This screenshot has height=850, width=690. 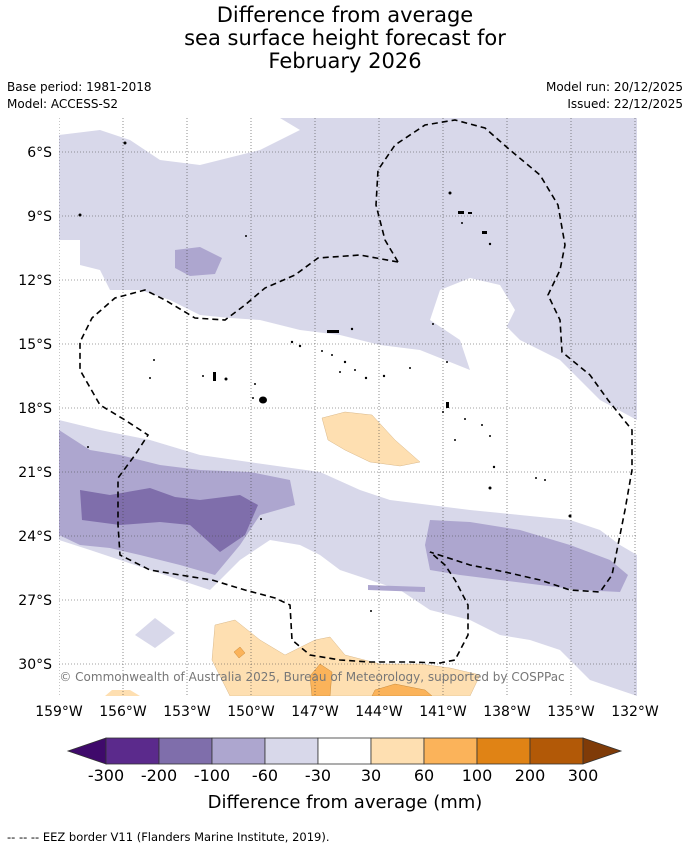 I want to click on colorbar-label: 30, so click(x=371, y=775).